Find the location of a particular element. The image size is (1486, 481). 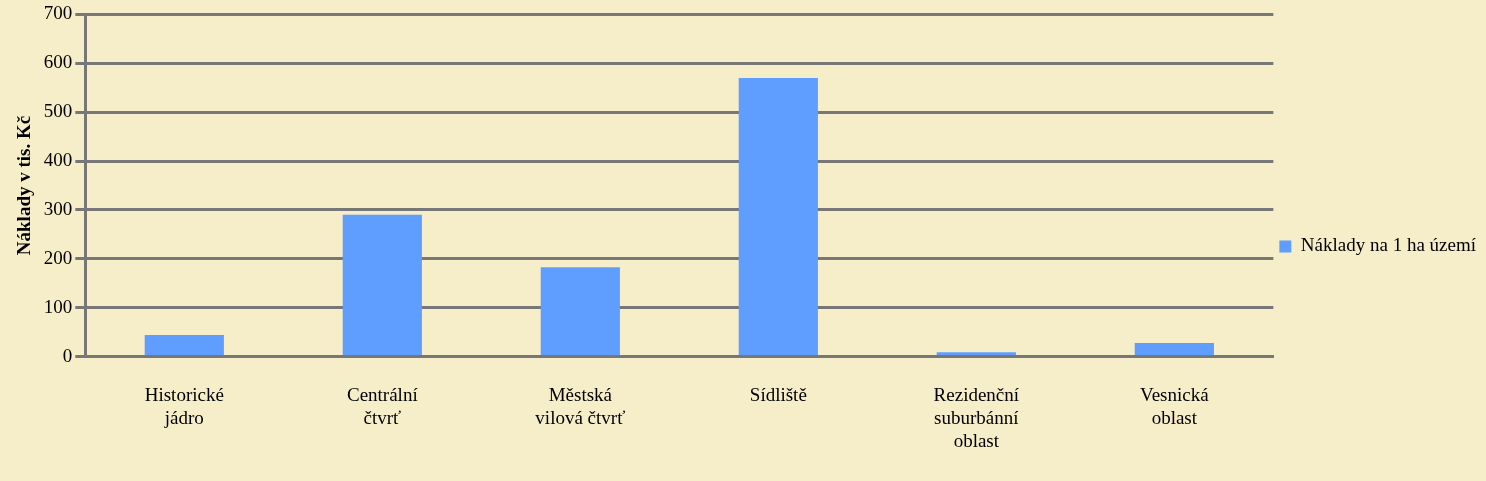

x-tick-label: Vesnická oblast is located at coordinates (1175, 405).